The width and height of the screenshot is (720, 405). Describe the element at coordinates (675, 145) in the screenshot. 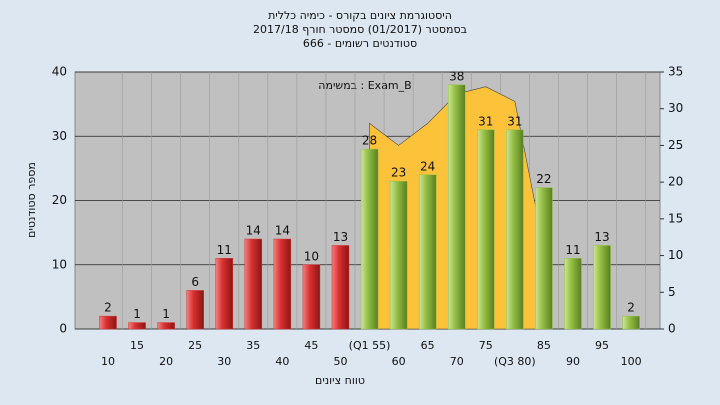

I see `y2-tick-label: 25` at that location.